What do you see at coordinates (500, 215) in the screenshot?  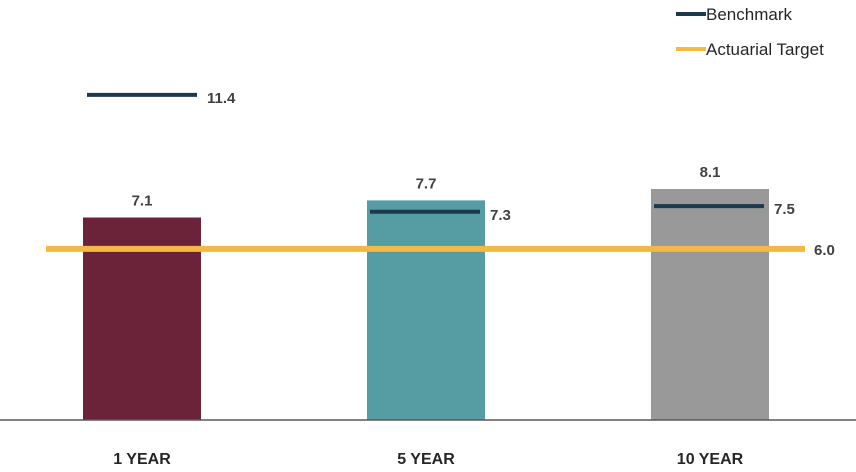 I see `benchmark-value-label-5-year: 7.3` at bounding box center [500, 215].